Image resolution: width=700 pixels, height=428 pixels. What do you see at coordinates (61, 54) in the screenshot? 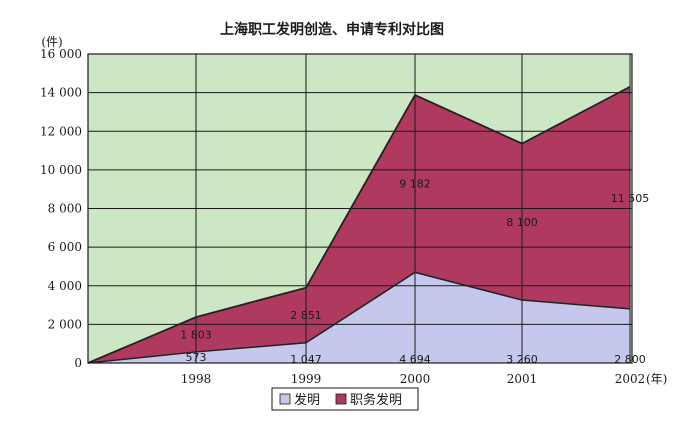
I see `y-tick-label: 16 000` at bounding box center [61, 54].